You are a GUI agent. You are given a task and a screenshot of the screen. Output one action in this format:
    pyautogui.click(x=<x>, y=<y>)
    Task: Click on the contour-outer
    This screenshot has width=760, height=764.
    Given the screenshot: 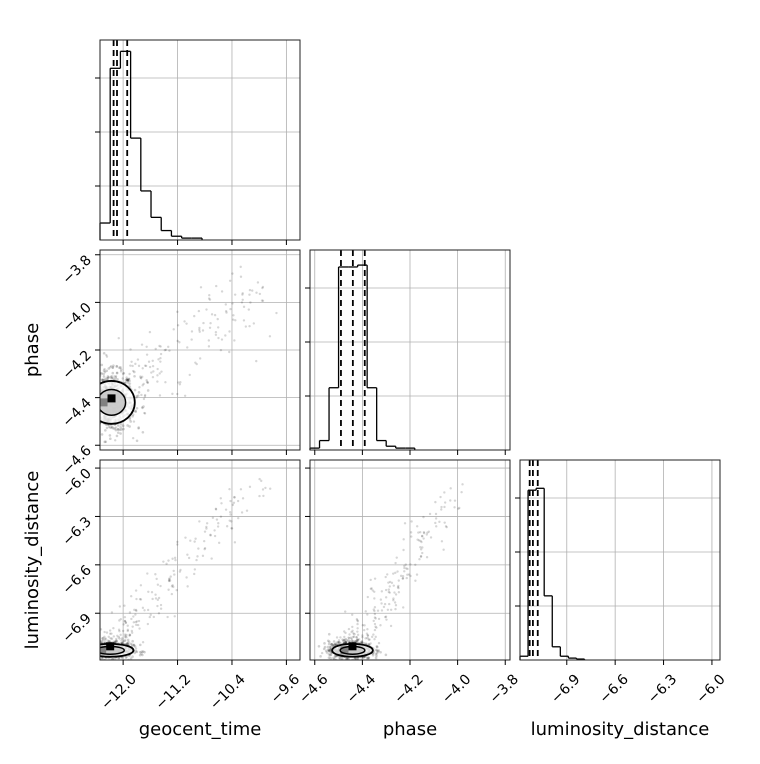 What is the action you would take?
    pyautogui.click(x=118, y=402)
    